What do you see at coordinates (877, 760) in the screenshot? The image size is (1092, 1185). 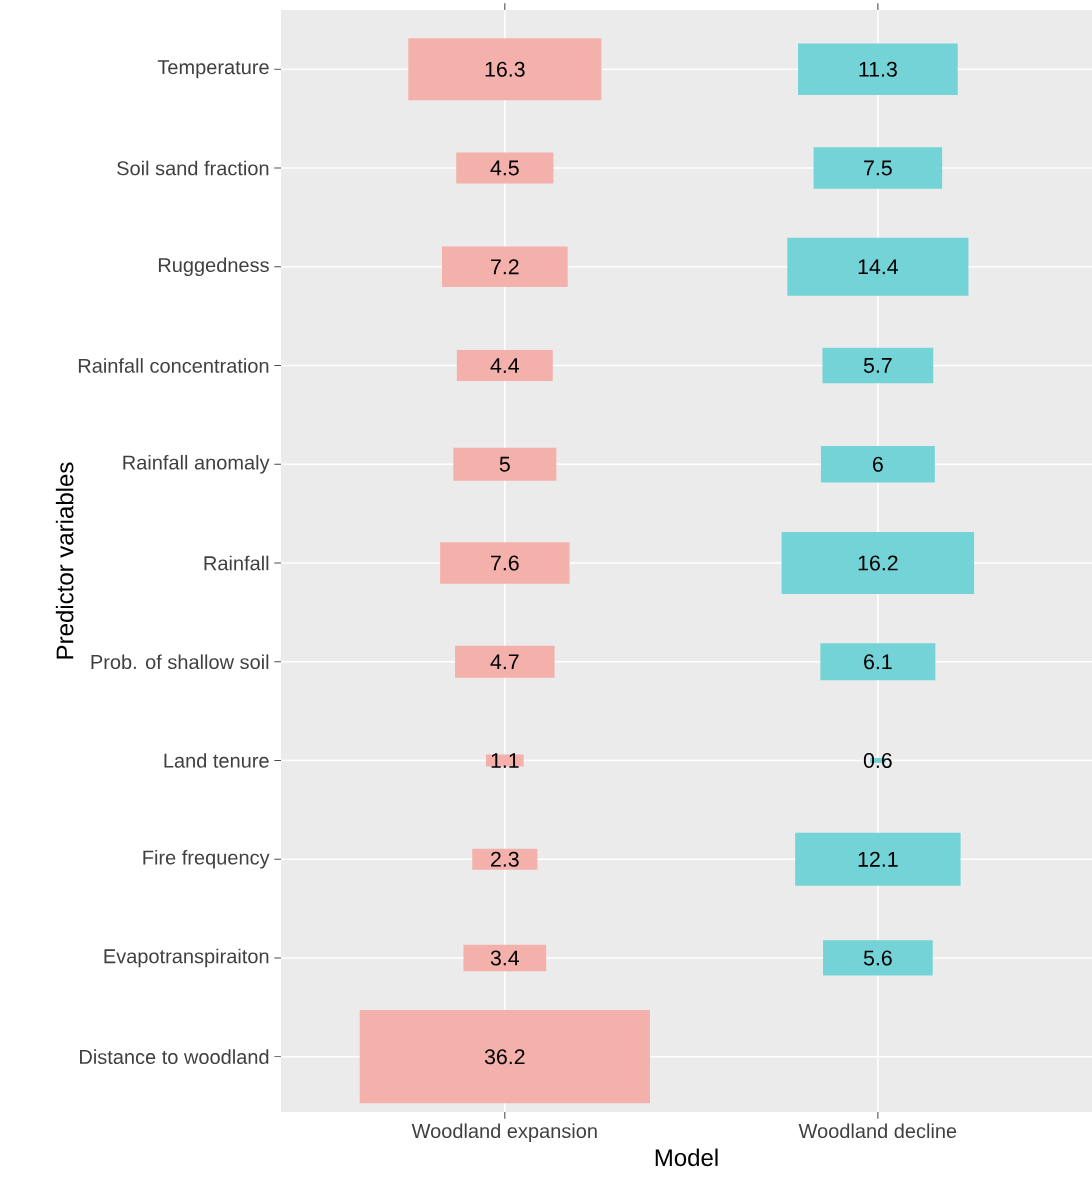 I see `data-label: 0.6` at bounding box center [877, 760].